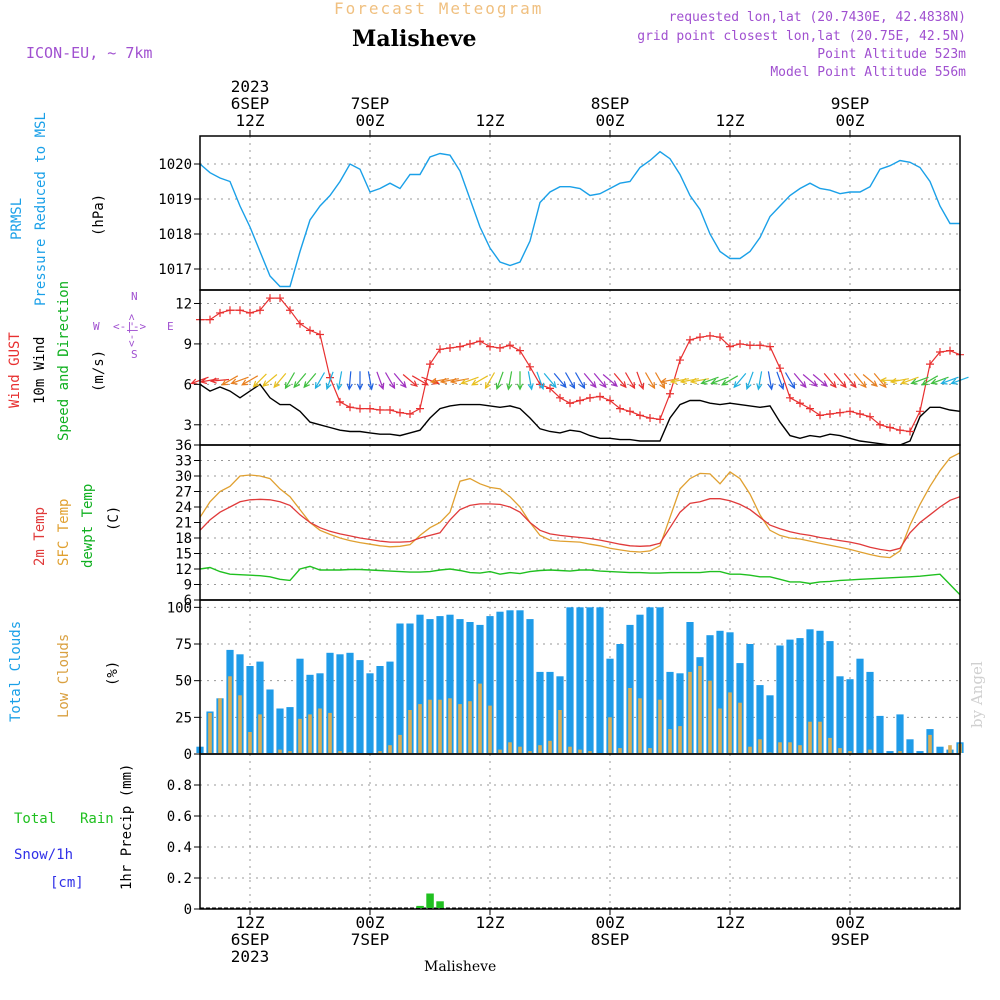 The height and width of the screenshot is (1000, 1000). I want to click on y-tick-label-temperature: 27, so click(183, 493).